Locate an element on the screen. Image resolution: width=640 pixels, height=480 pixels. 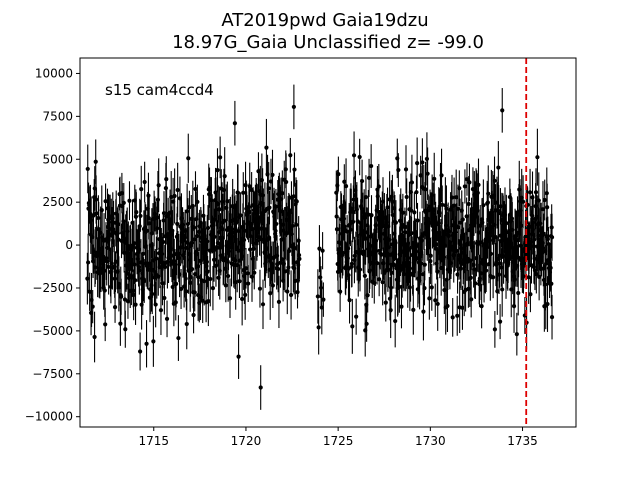
y-tick-label: −7500 is located at coordinates (52, 374).